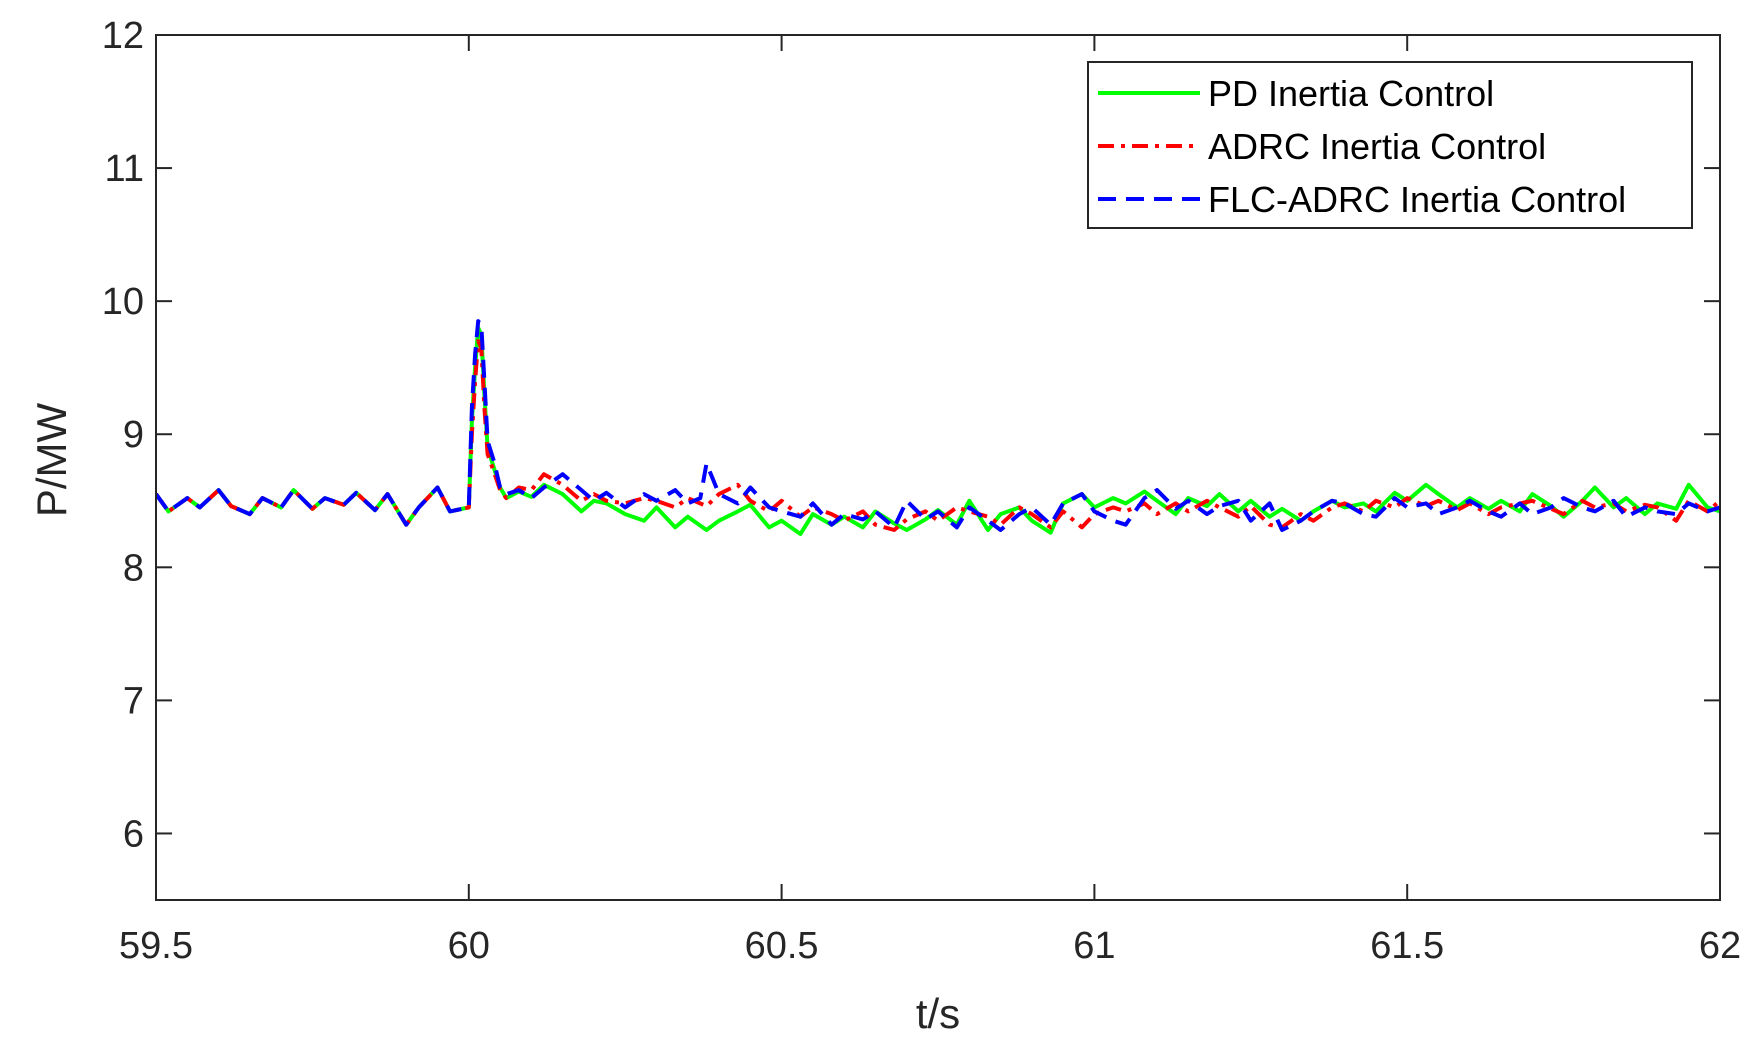 The width and height of the screenshot is (1754, 1053). Describe the element at coordinates (1407, 946) in the screenshot. I see `x-tick-label: 61.5` at that location.